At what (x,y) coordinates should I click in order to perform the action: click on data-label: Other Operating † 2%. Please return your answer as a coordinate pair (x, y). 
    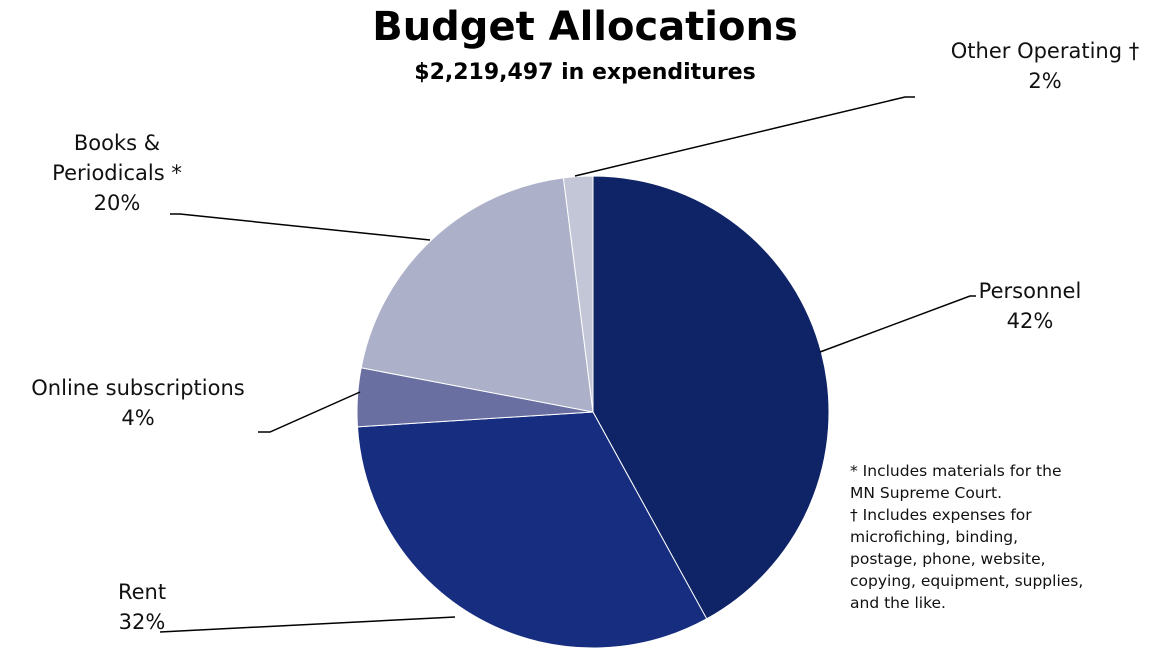
    Looking at the image, I should click on (1045, 66).